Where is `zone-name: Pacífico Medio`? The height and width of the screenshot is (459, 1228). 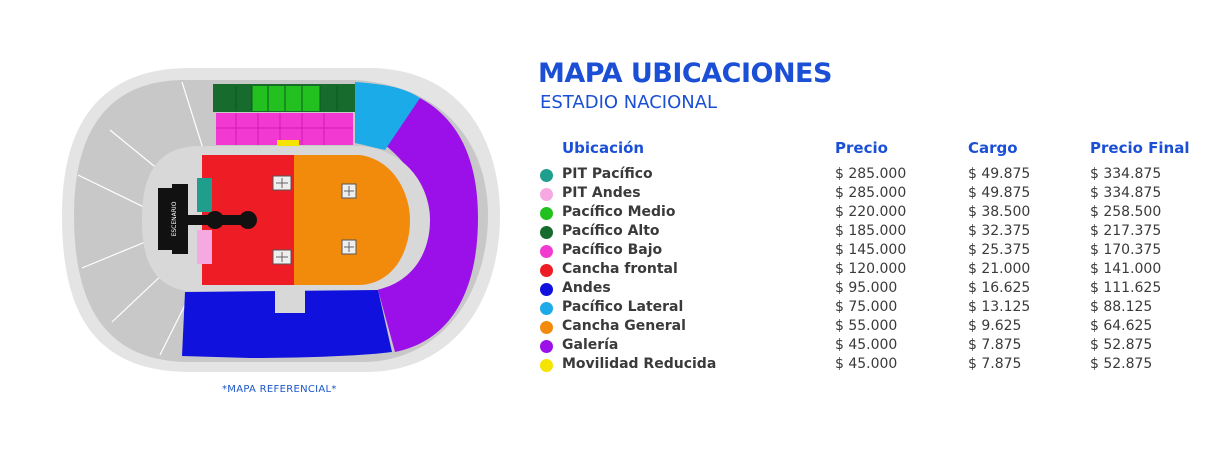
zone-name: Pacífico Medio is located at coordinates (619, 212).